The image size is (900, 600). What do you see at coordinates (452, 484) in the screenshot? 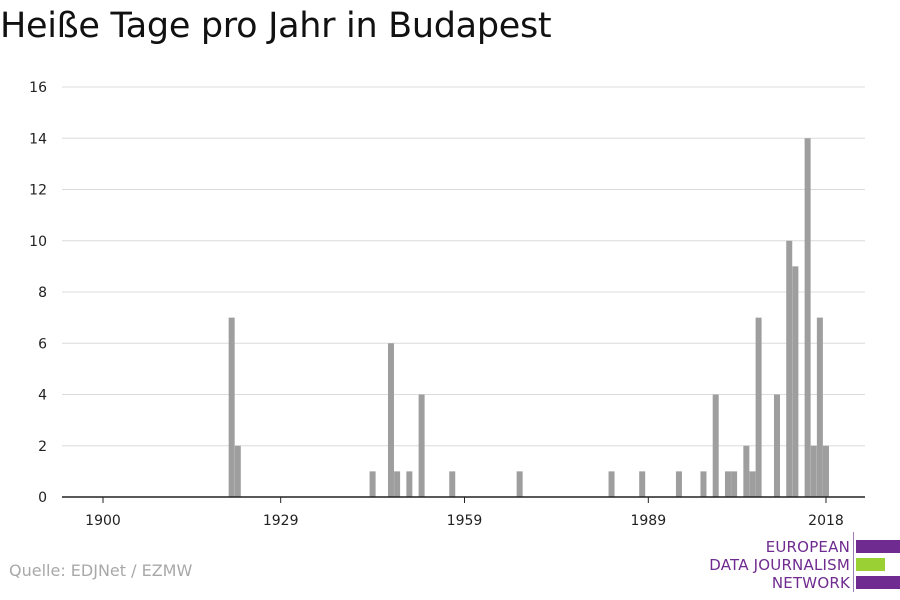
I see `bar-1957` at bounding box center [452, 484].